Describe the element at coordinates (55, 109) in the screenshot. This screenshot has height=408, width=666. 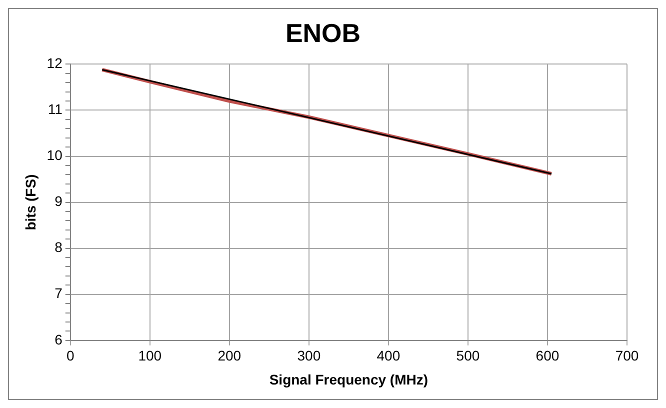
I see `y-tick-label: 11` at that location.